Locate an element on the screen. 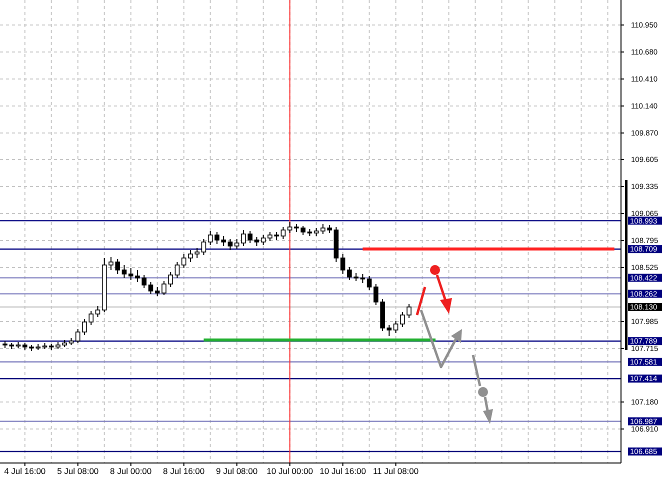 This screenshot has height=480, width=665. x-tick-label: 9 Jul 08:00 is located at coordinates (237, 471).